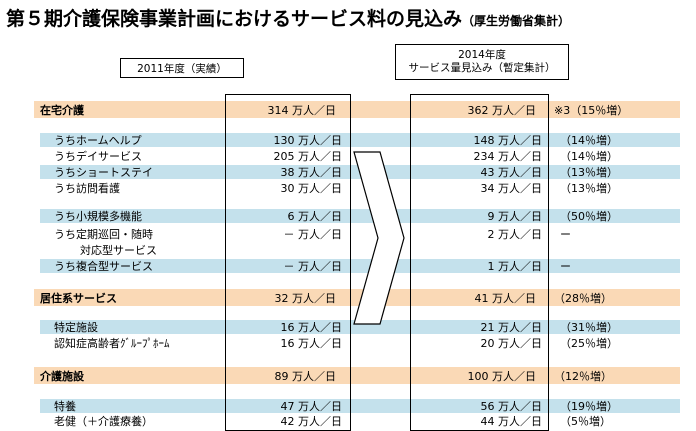 The image size is (696, 431). Describe the element at coordinates (311, 421) in the screenshot. I see `value-2011: 42 万人／日` at that location.